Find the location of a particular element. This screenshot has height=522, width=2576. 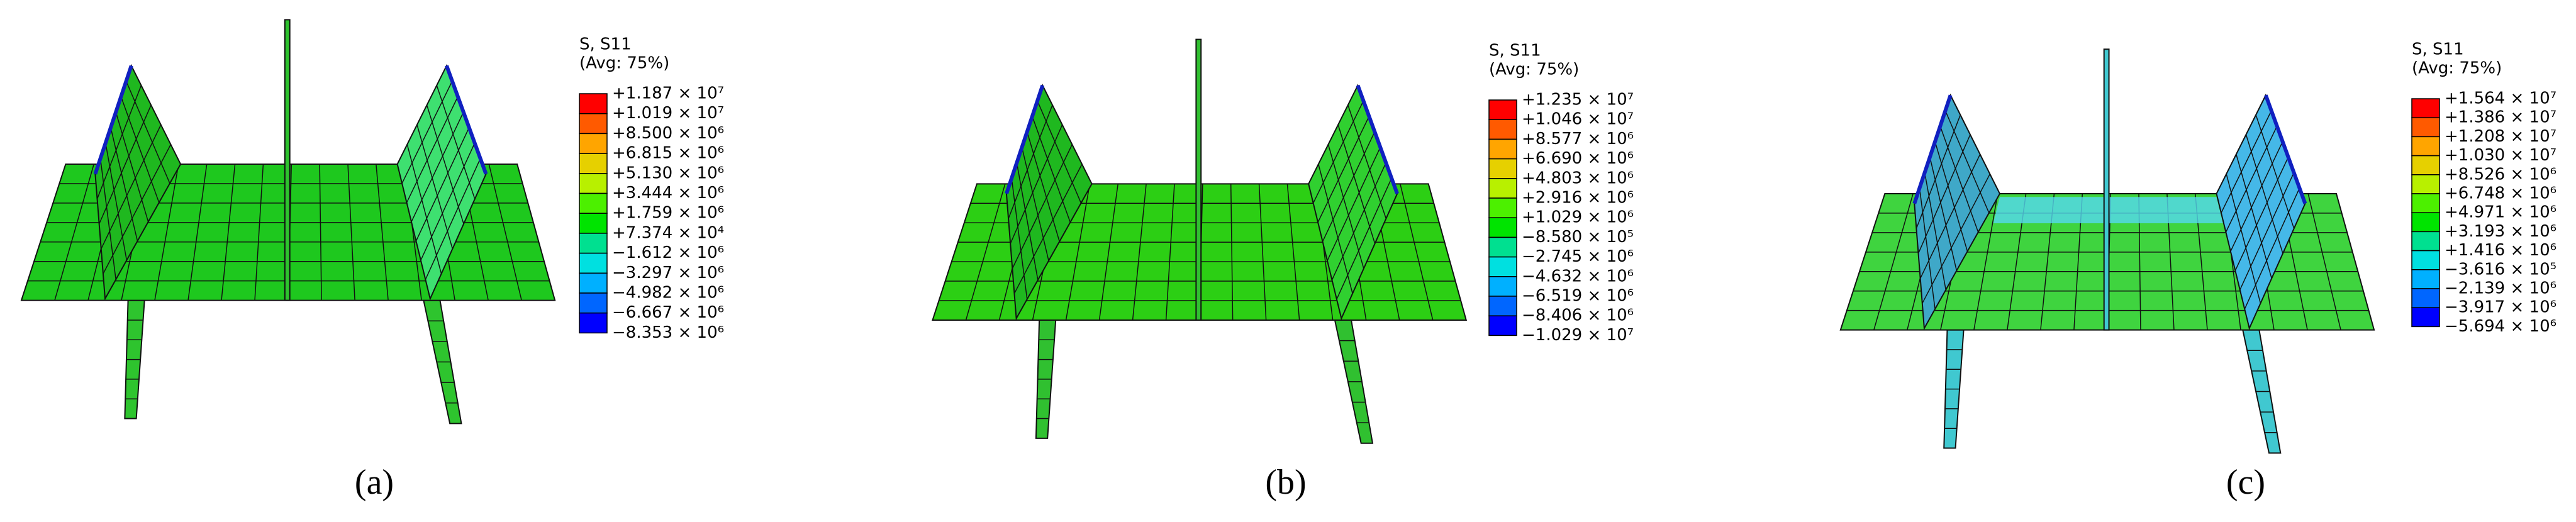

legend-label: +1.030 × 10⁷ is located at coordinates (2500, 155).